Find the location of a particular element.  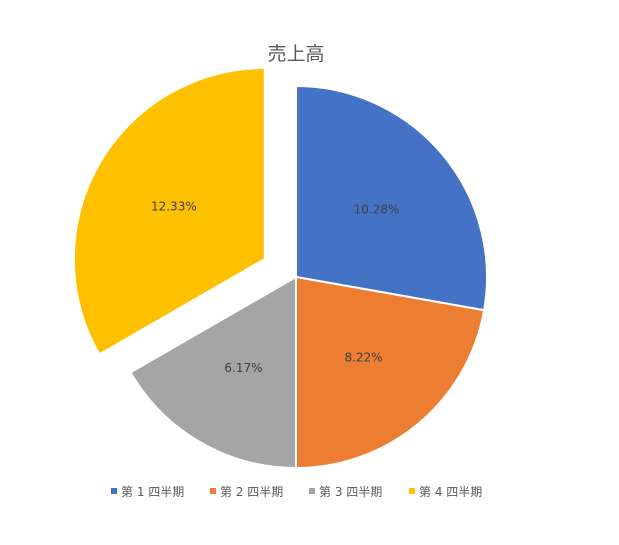

legend-item-2: 第 2 四半期 is located at coordinates (246, 492).